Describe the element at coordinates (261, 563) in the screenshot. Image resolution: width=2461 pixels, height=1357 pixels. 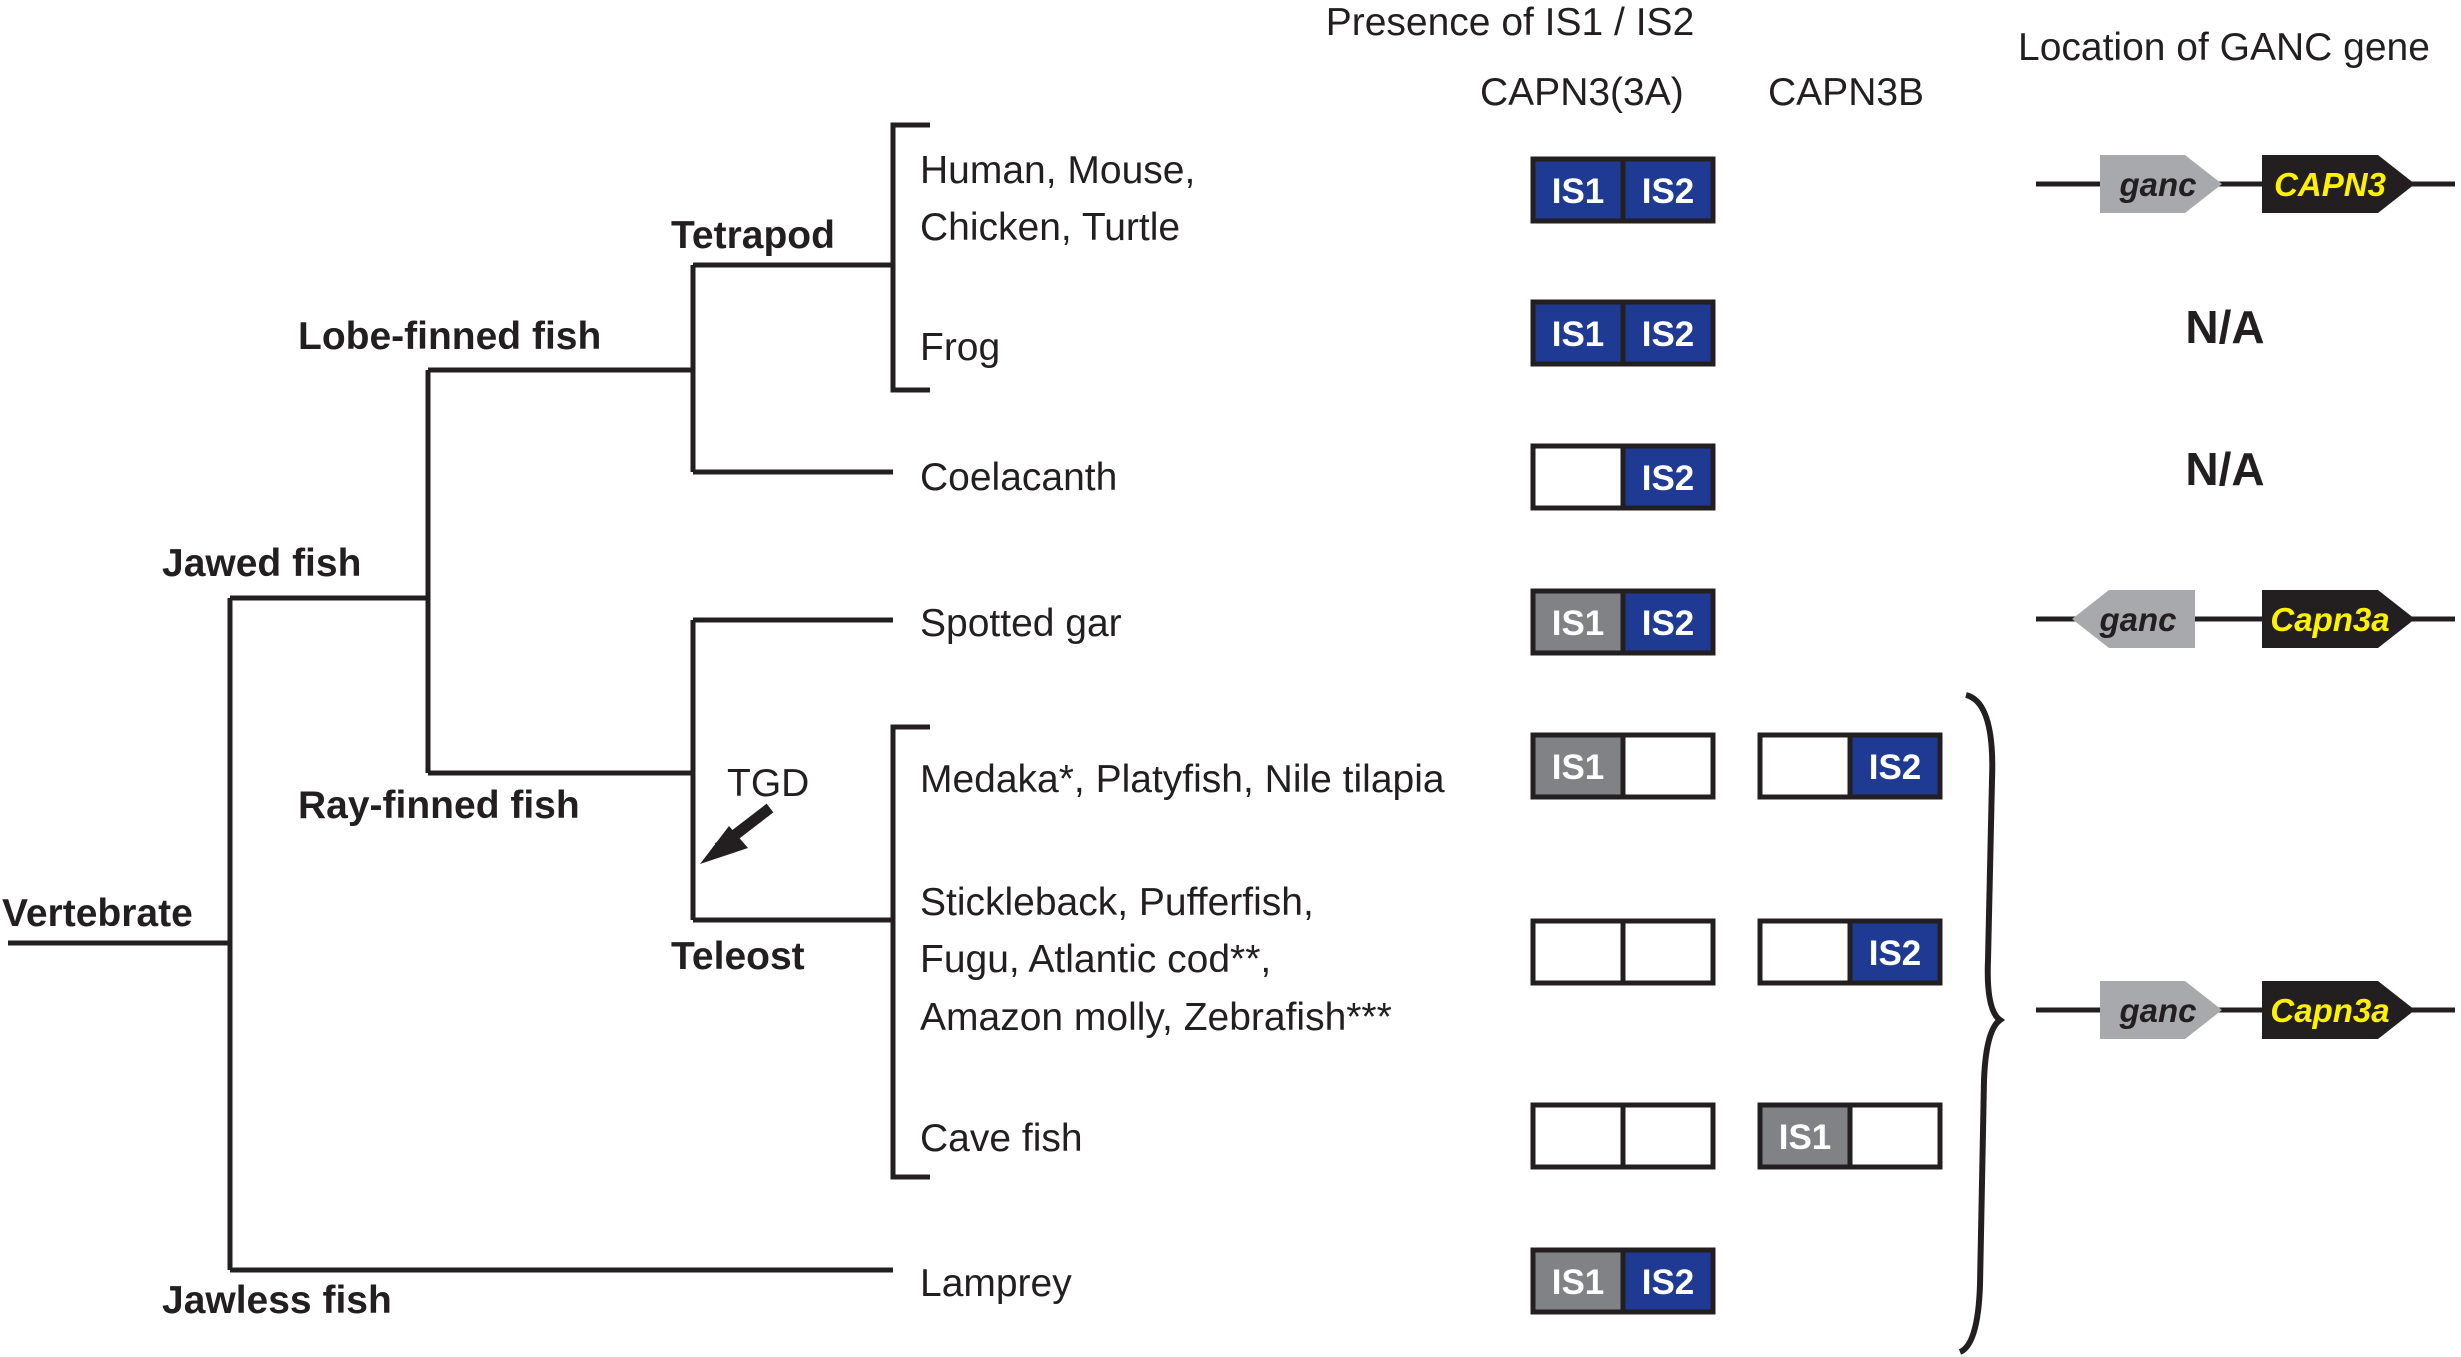
I see `label-jawed: Jawed fish` at that location.